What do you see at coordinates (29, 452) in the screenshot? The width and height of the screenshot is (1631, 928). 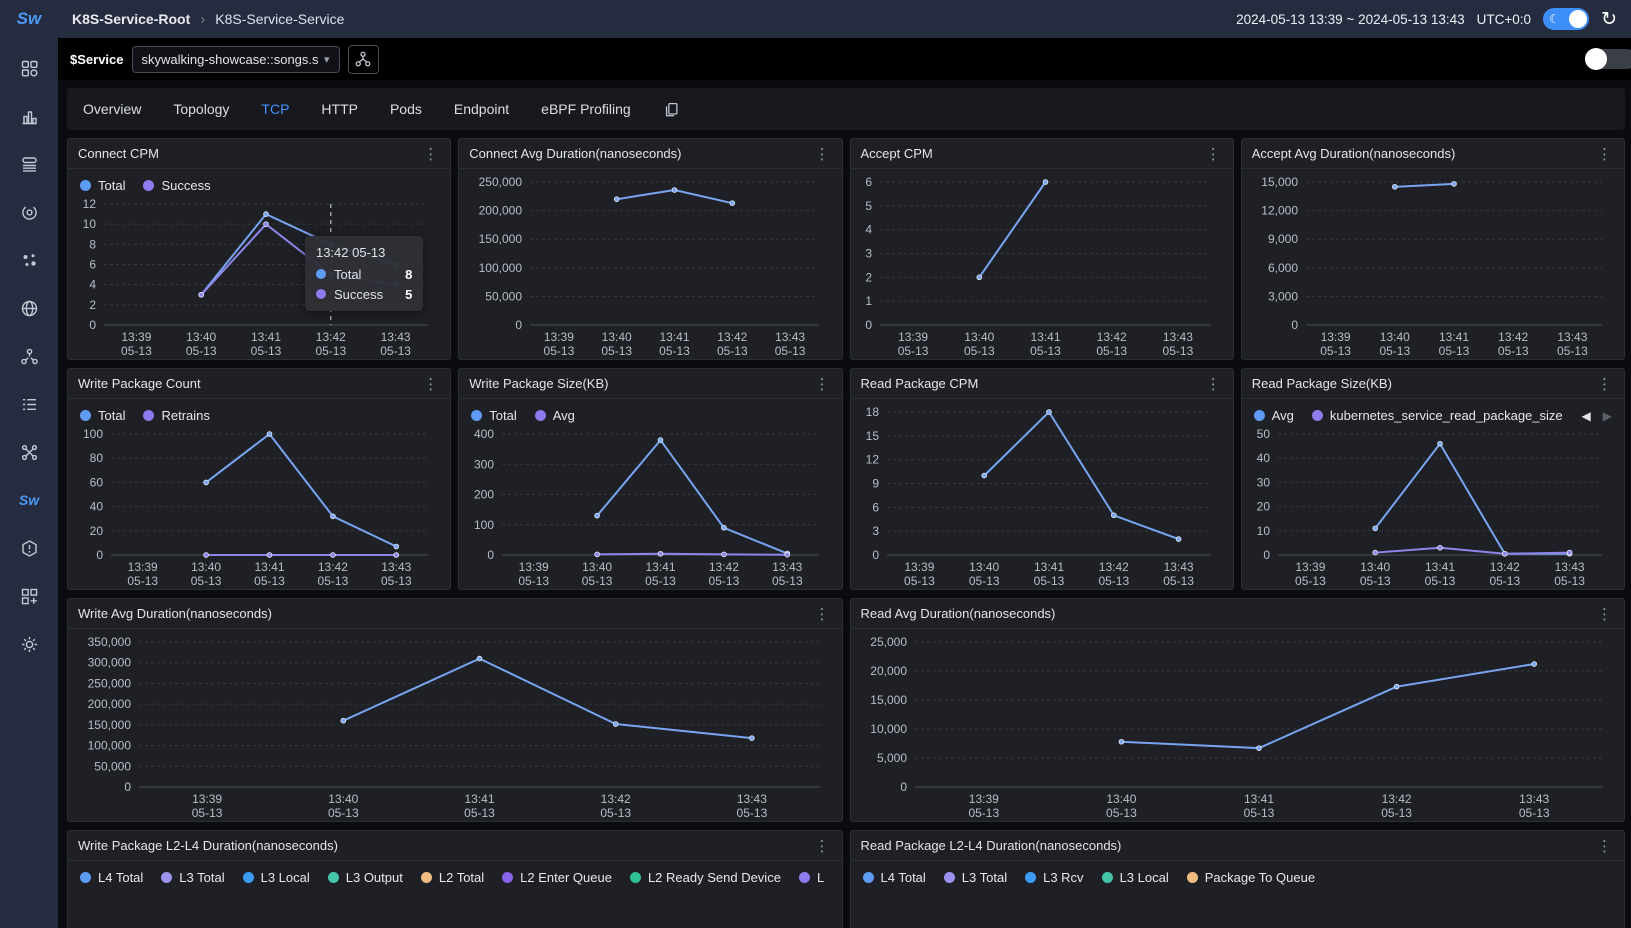 I see `sidebar-item-network` at bounding box center [29, 452].